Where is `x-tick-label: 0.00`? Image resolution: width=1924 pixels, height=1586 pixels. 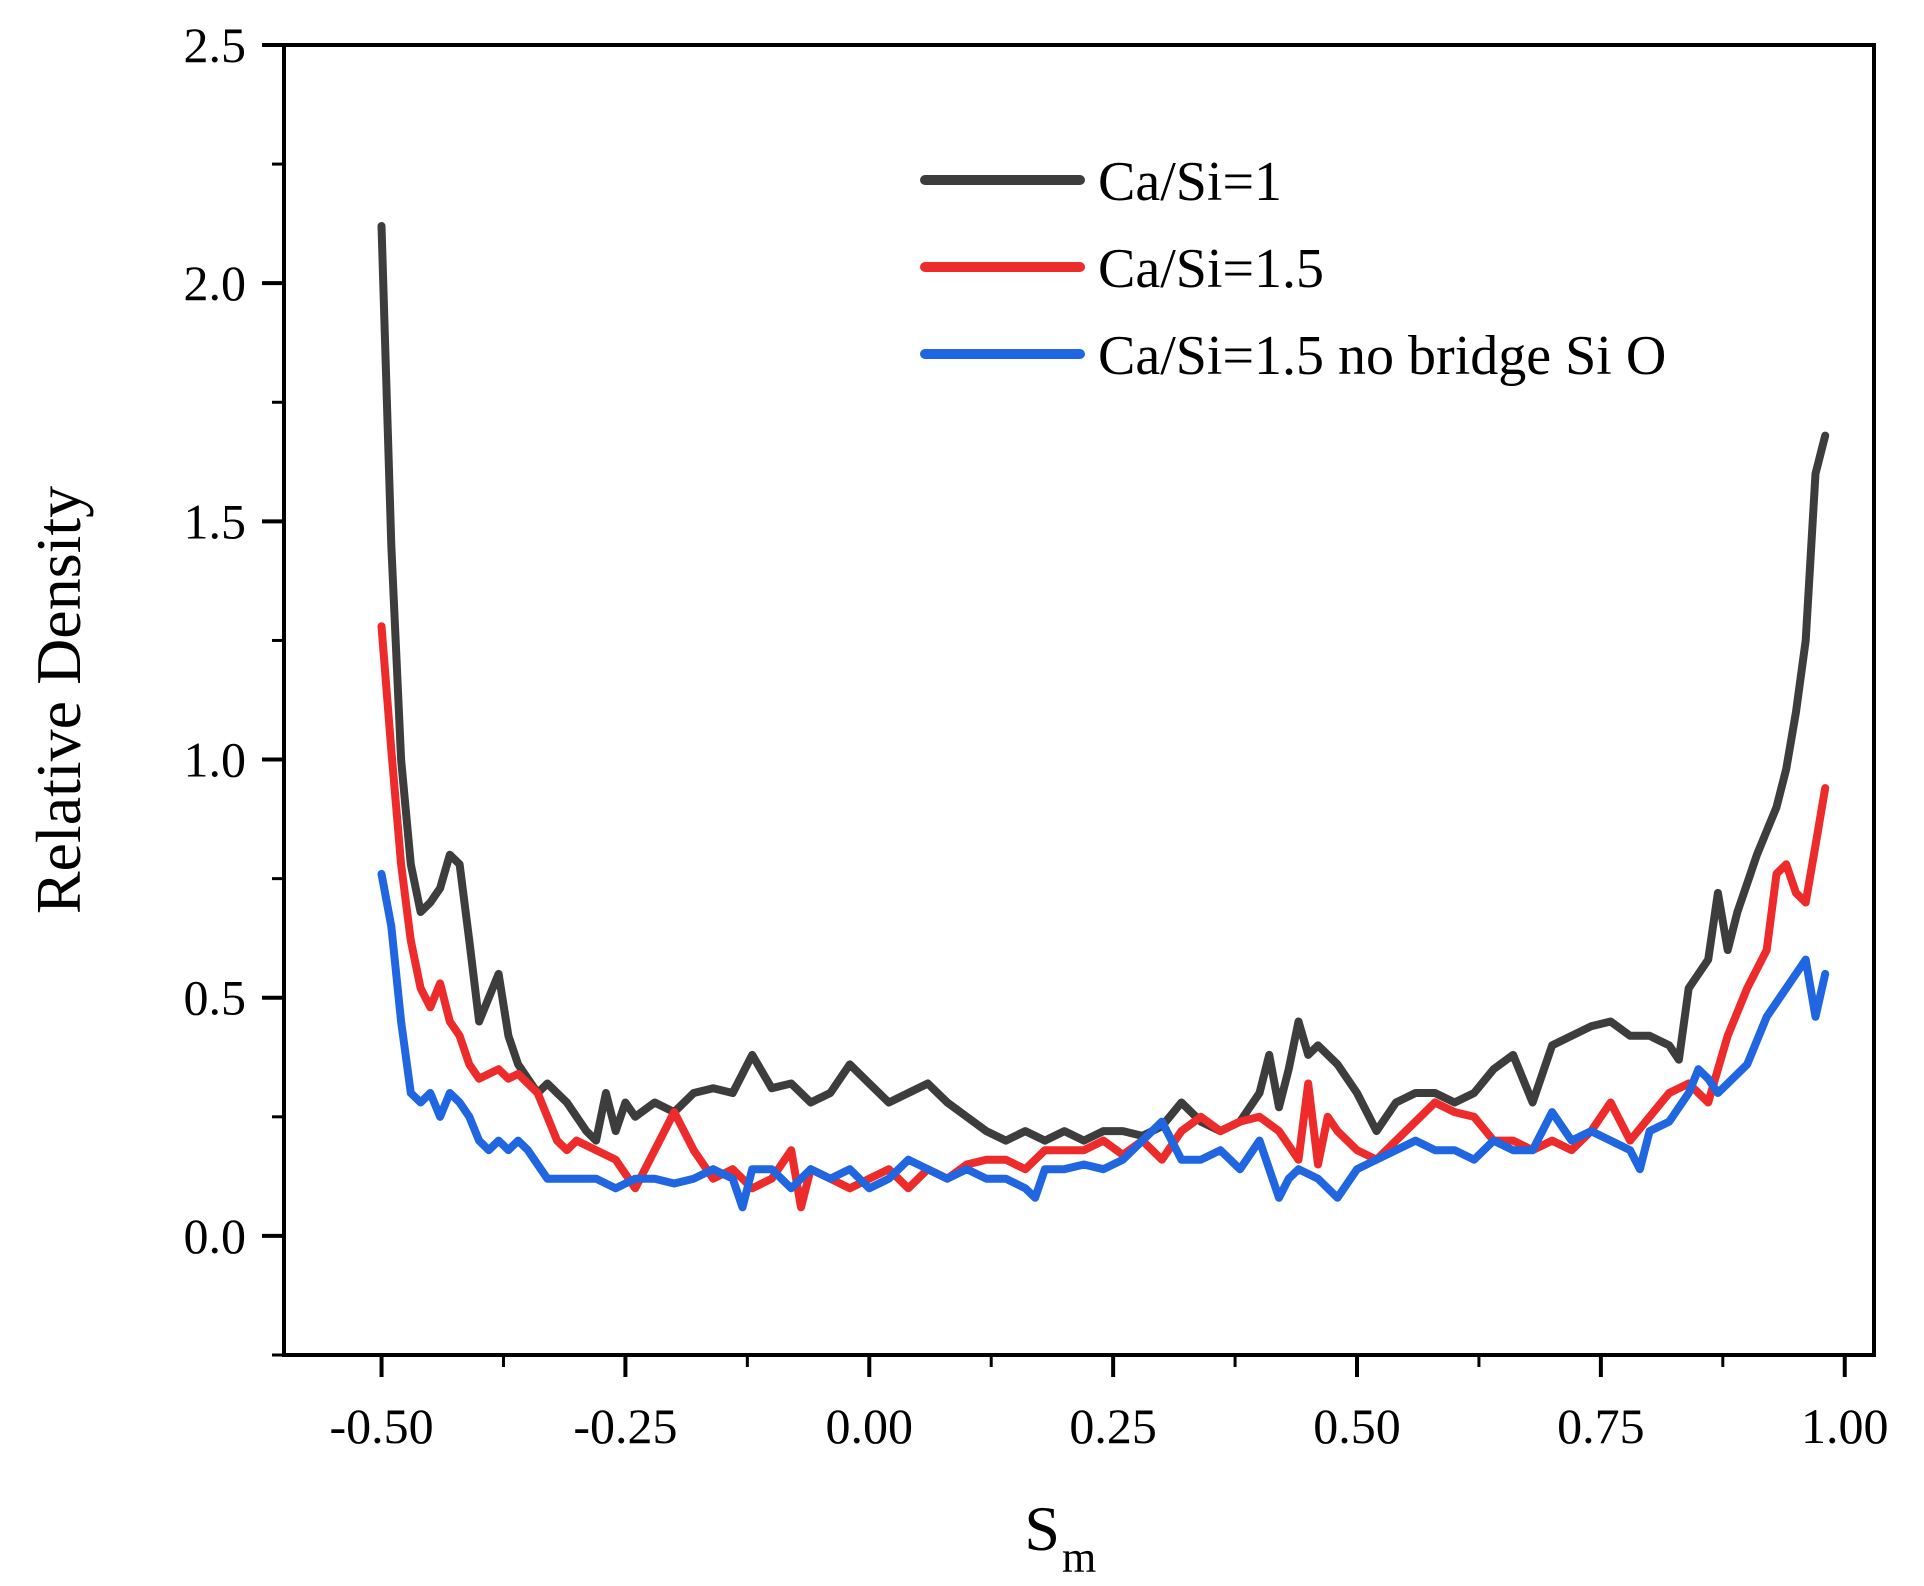
x-tick-label: 0.00 is located at coordinates (870, 1426).